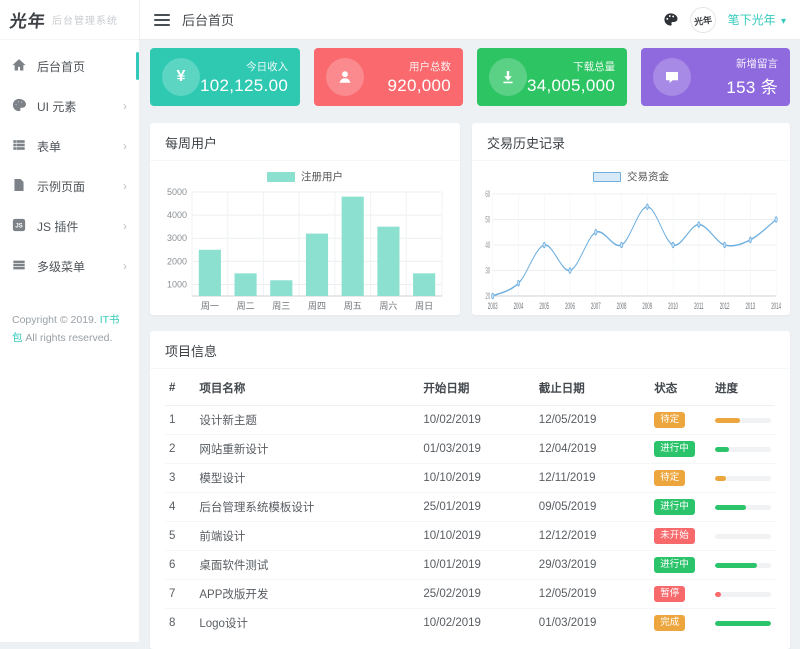 The height and width of the screenshot is (649, 800). I want to click on copyright-prefix: Copyright © 2019., so click(54, 320).